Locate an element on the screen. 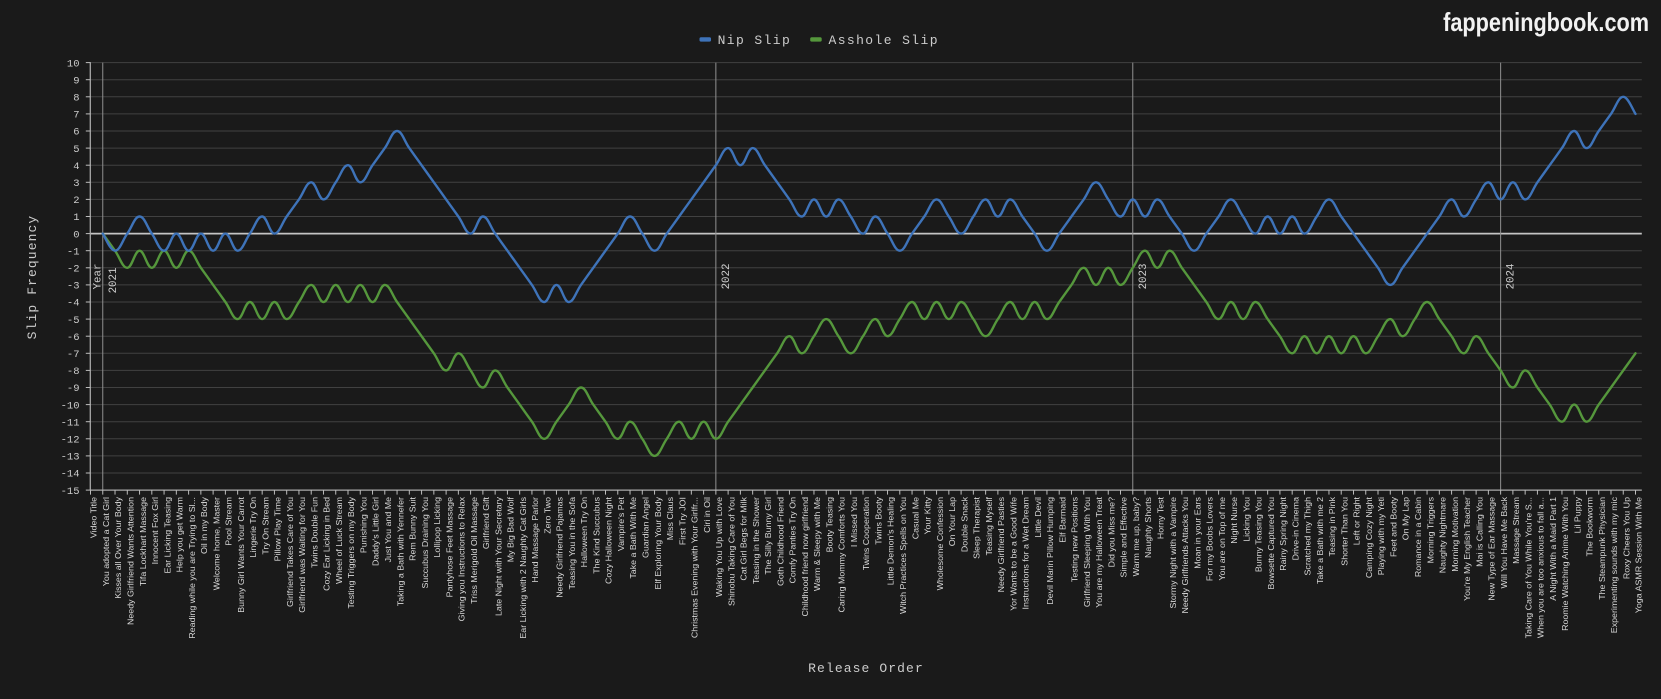 The height and width of the screenshot is (699, 1661). svg-text: Hand Massage Parlor is located at coordinates (535, 540).